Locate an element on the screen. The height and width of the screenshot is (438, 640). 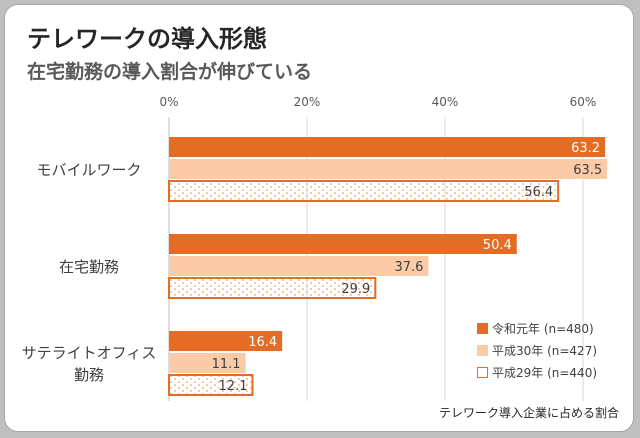
legend: 令和元年 (n=480) 平成30年 (n=427) 平成29年 (n=440) is located at coordinates (537, 350).